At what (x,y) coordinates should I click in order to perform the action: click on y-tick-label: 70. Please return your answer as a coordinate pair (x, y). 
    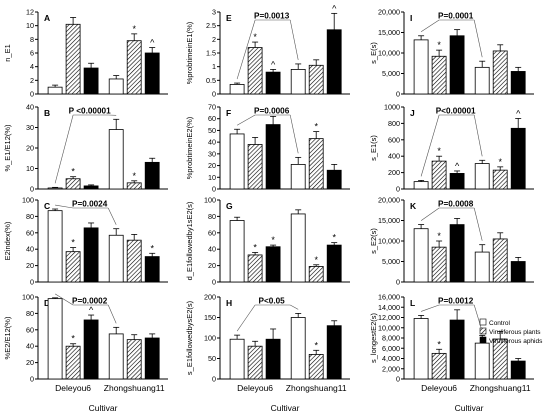
    Looking at the image, I should click on (212, 107).